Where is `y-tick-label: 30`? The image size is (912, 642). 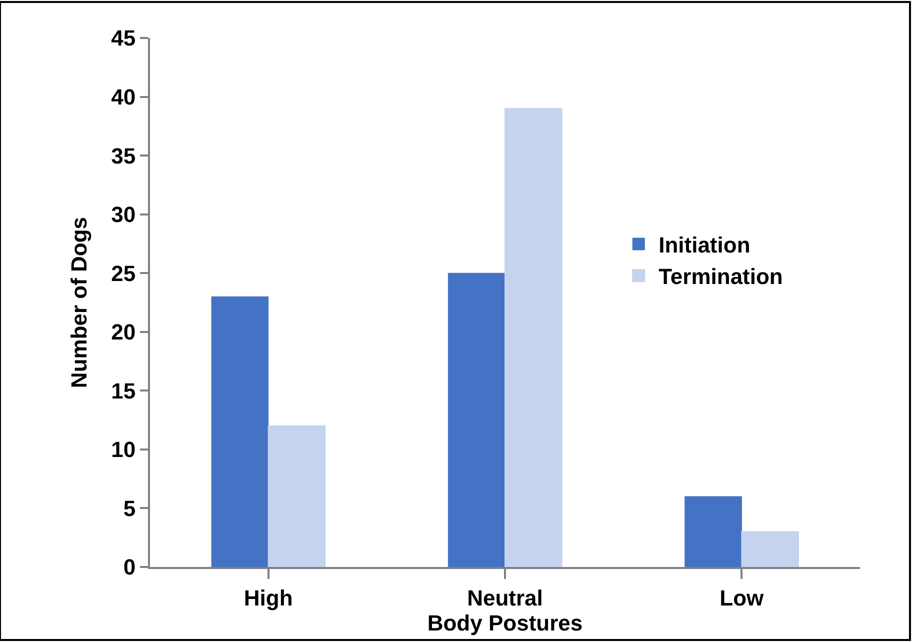 y-tick-label: 30 is located at coordinates (123, 215).